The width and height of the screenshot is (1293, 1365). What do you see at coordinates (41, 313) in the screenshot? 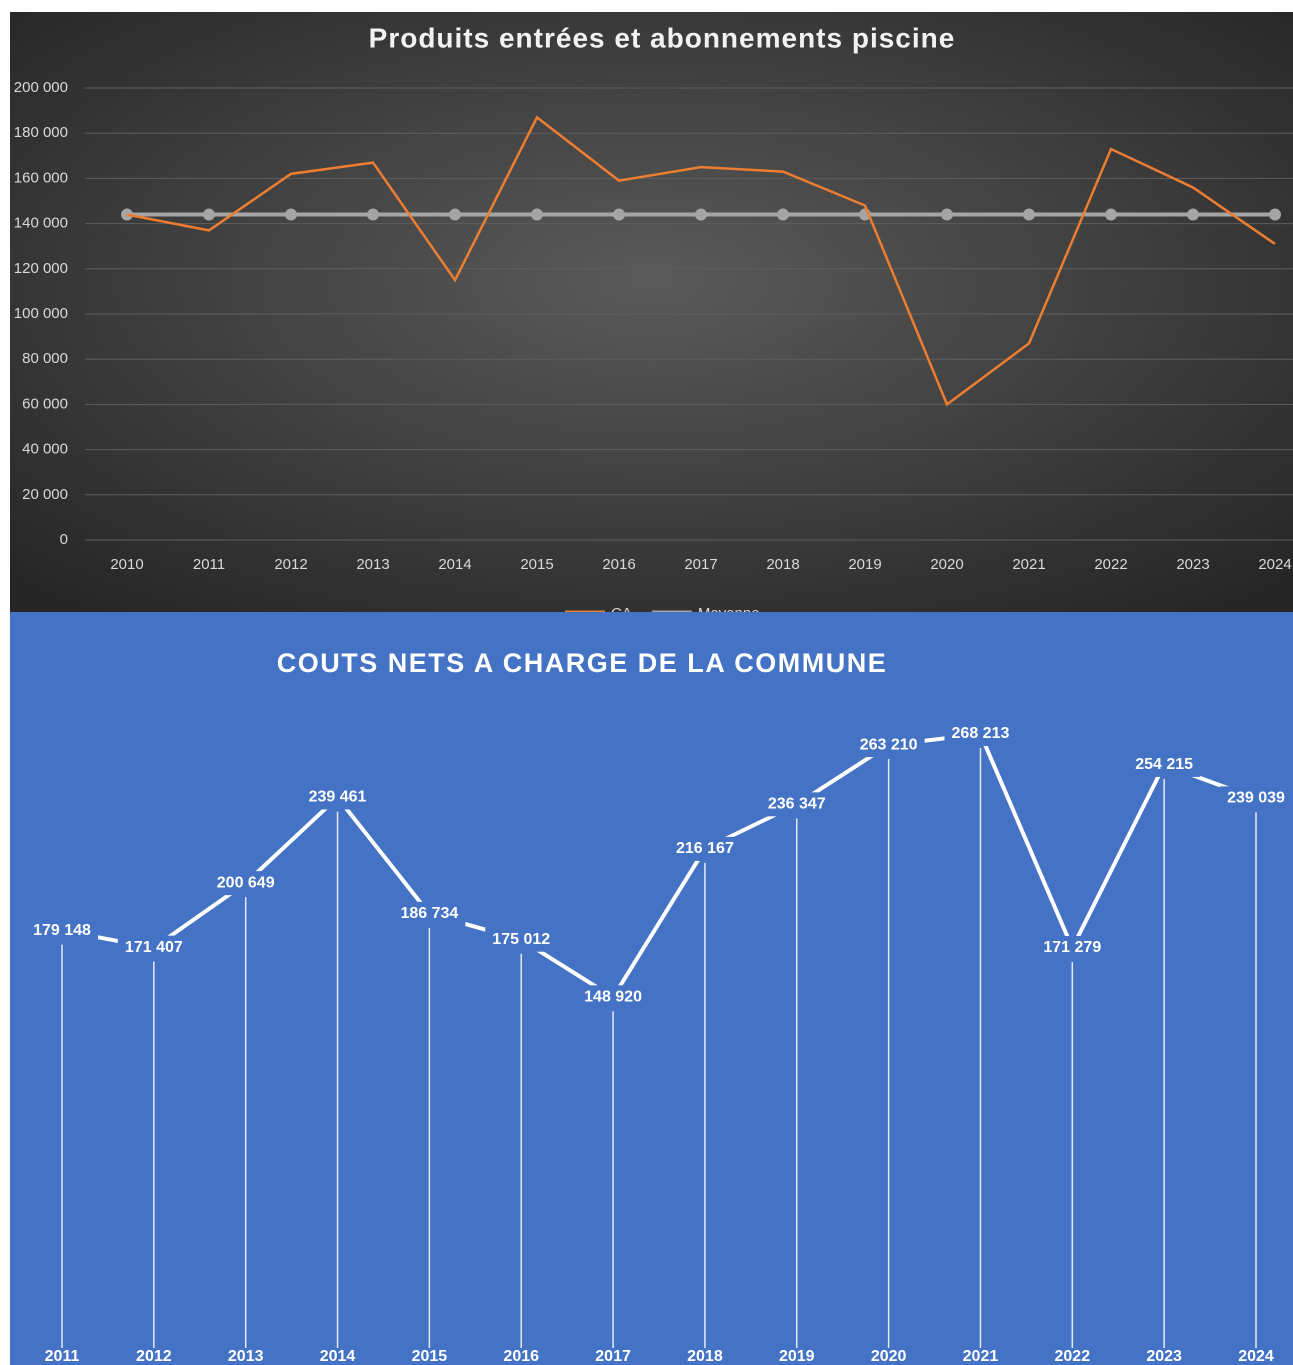
I see `y-tick-label: 100 000` at bounding box center [41, 313].